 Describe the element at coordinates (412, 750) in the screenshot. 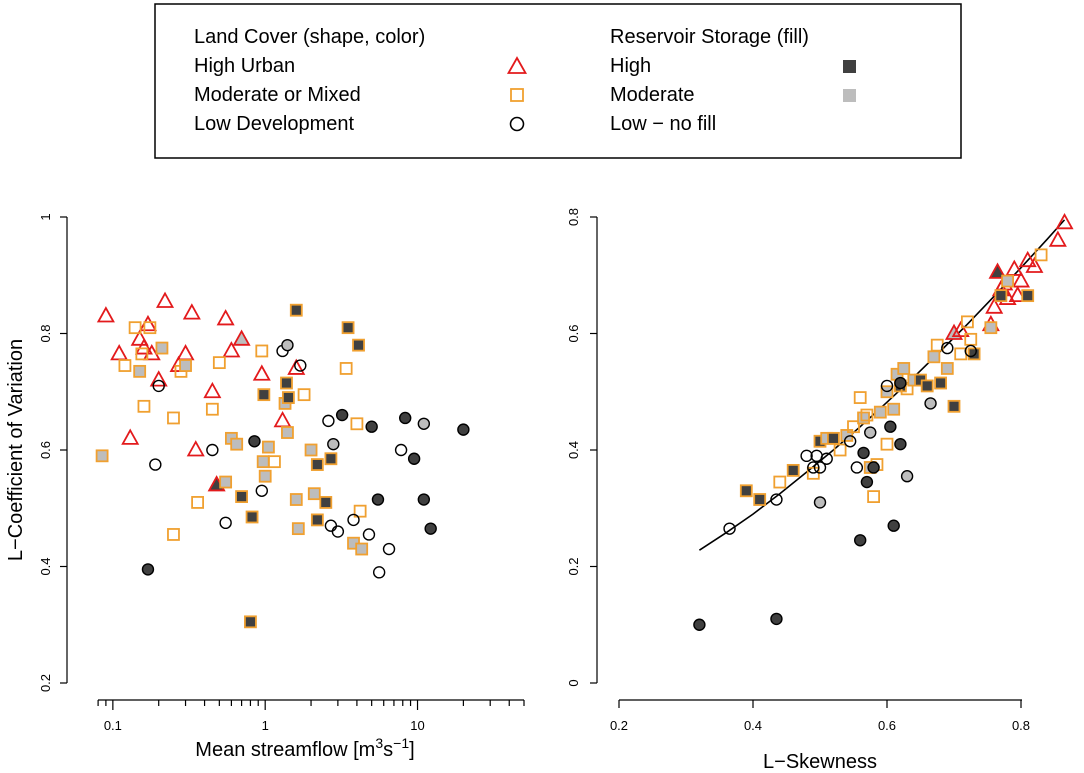

I see `left-x-axis-title-post: ]` at that location.